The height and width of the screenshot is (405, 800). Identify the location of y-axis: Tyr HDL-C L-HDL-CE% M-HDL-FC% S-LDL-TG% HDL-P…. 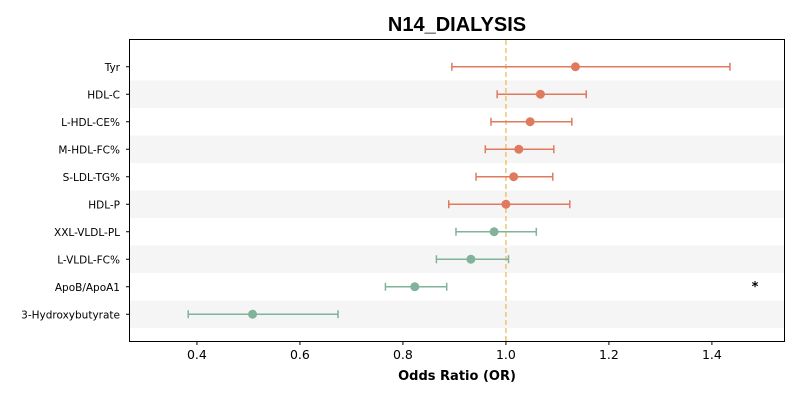
(75, 191).